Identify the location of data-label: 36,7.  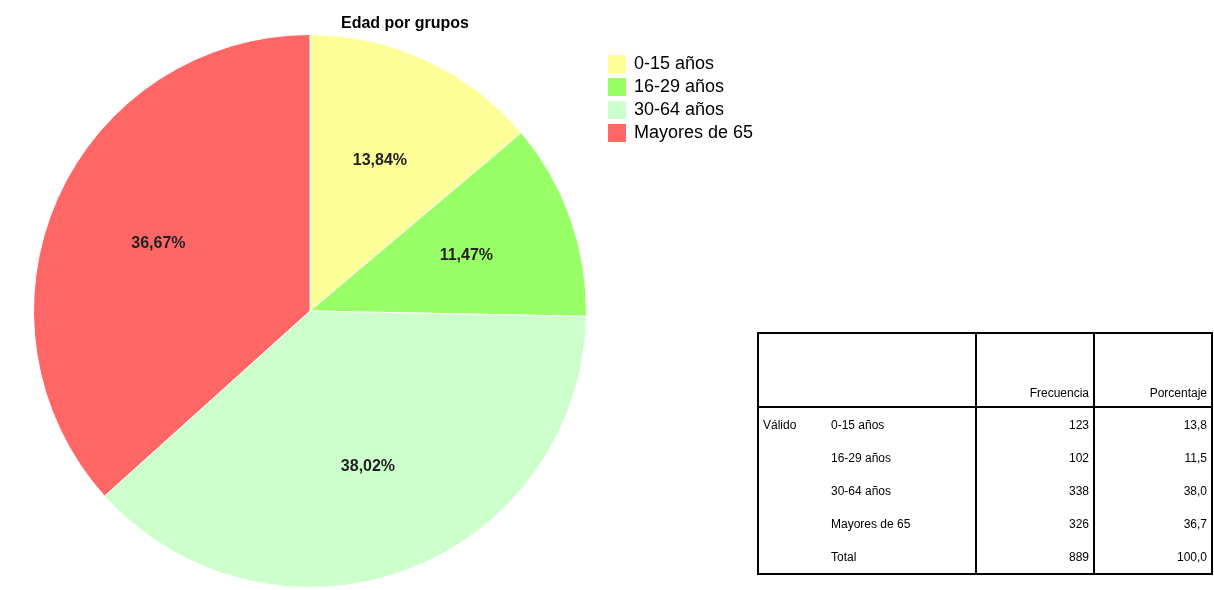
(1153, 523).